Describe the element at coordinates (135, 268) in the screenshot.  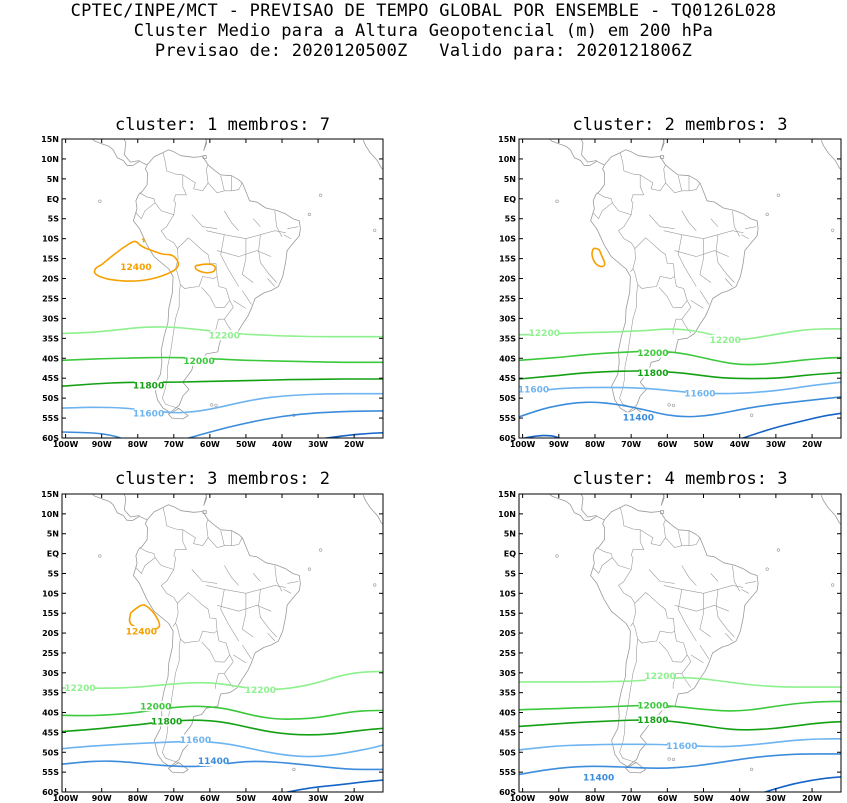
I see `contour-label: 12400` at that location.